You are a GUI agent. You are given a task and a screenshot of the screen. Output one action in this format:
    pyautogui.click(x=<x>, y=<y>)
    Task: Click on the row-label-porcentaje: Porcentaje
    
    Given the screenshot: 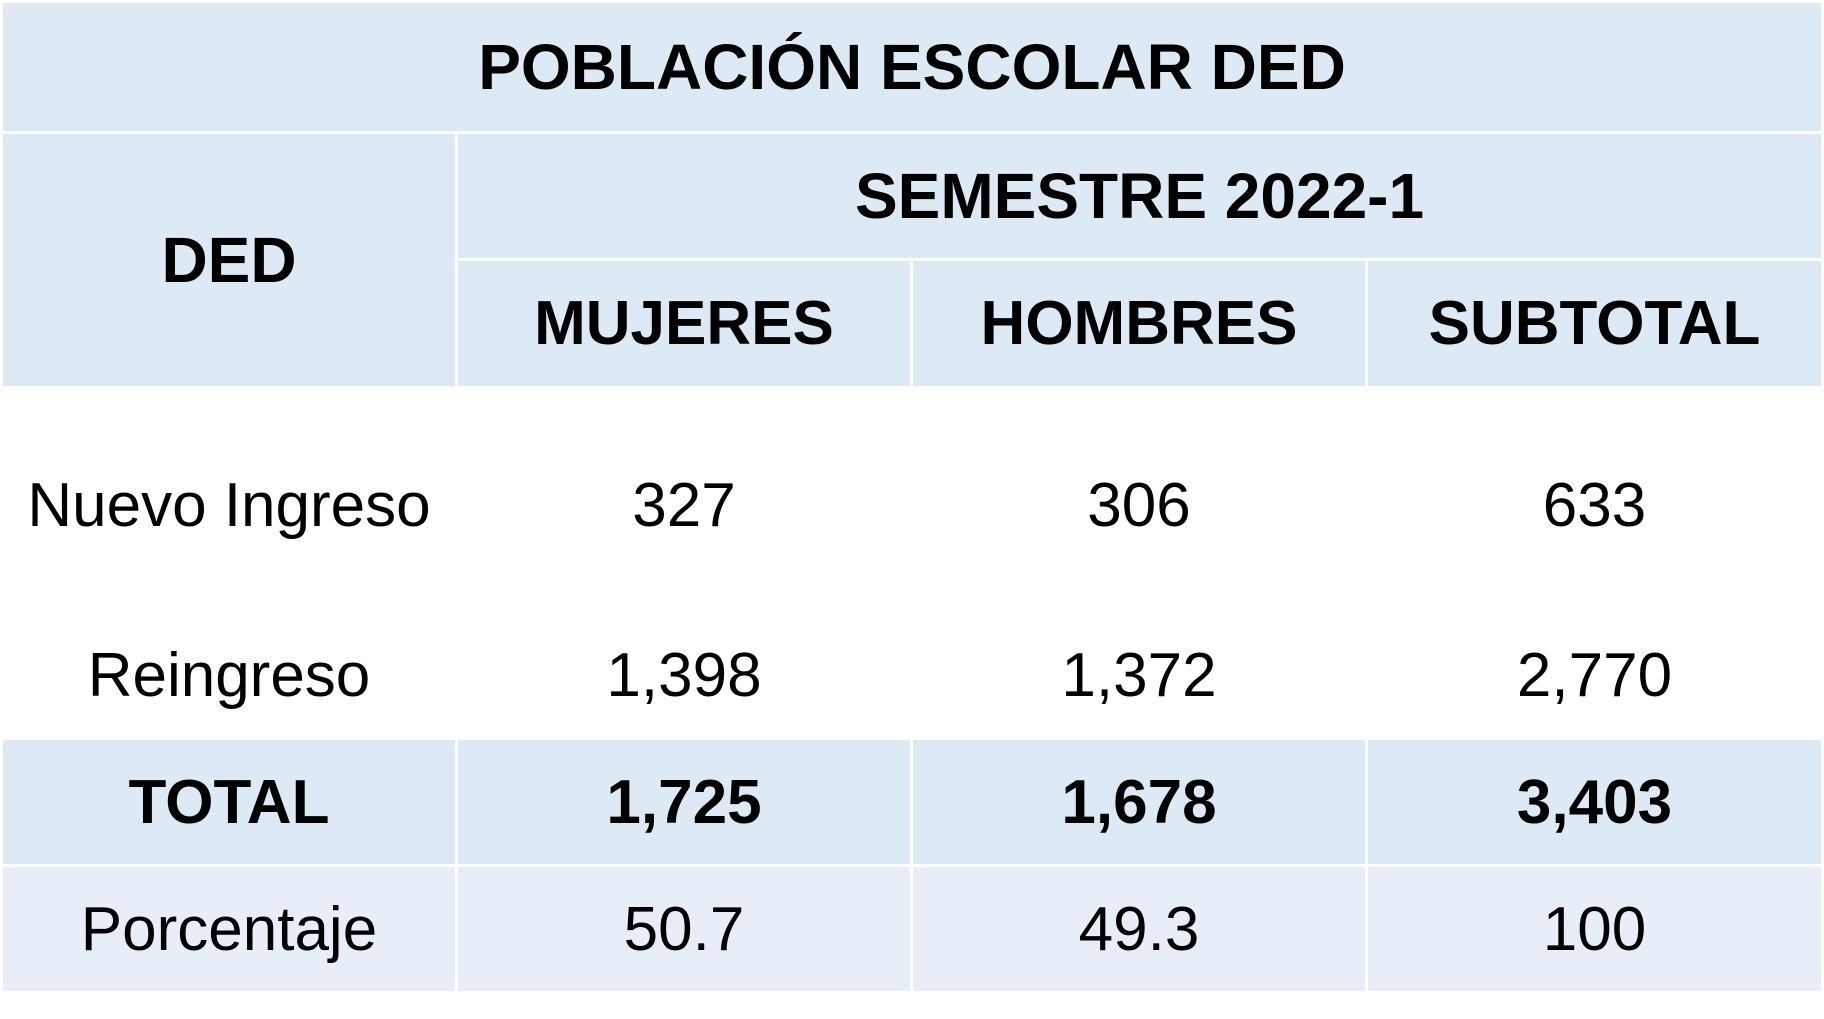 What is the action you would take?
    pyautogui.click(x=229, y=929)
    